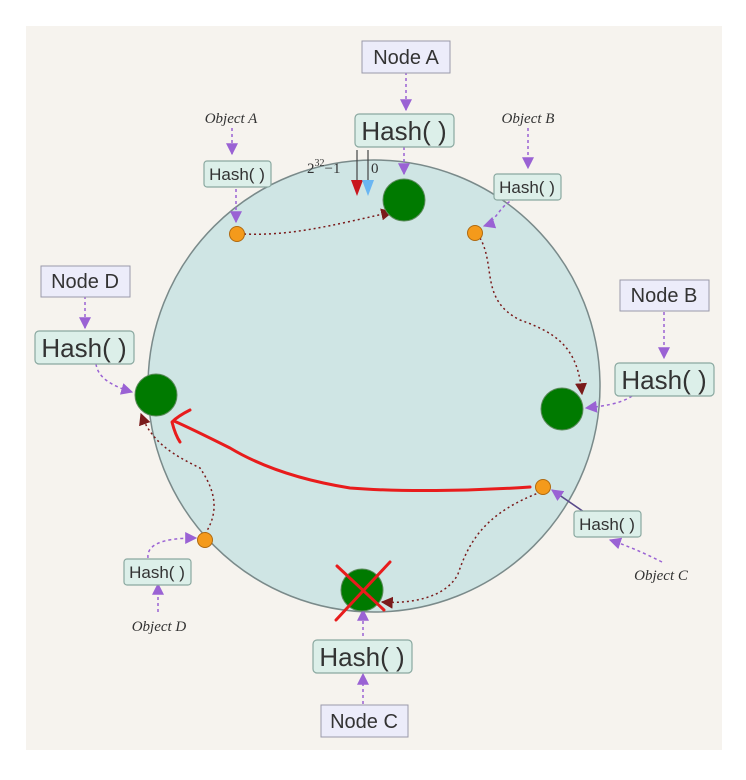  I want to click on arrow-node-d-hash, so click(114, 379).